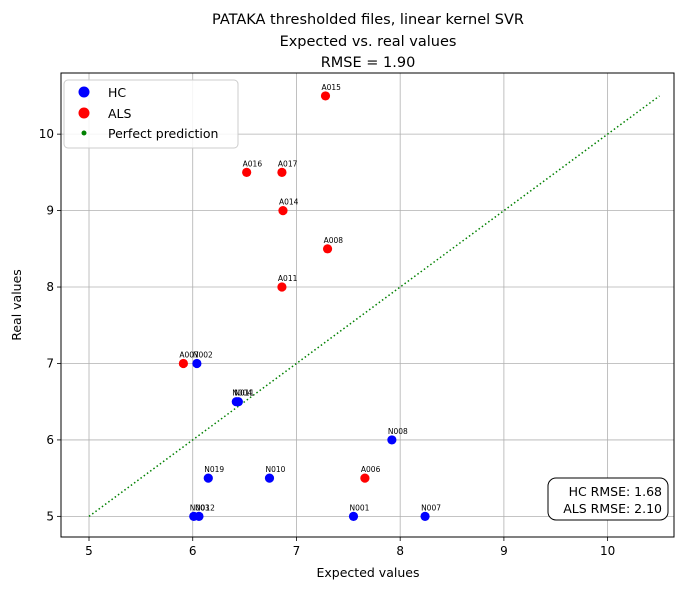 The width and height of the screenshot is (686, 589). I want to click on x-tick-label: 10, so click(607, 551).